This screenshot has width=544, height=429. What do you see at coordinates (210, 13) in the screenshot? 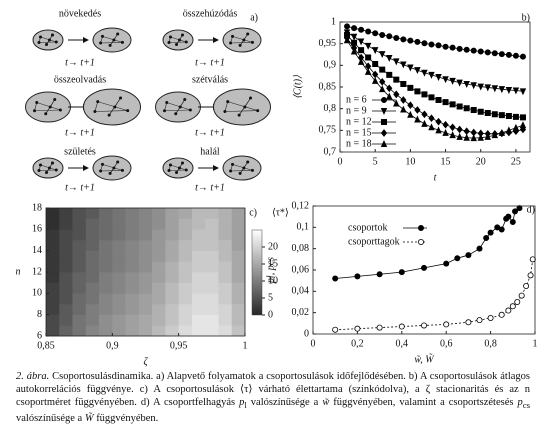
I see `process-label: összehúzódás` at bounding box center [210, 13].